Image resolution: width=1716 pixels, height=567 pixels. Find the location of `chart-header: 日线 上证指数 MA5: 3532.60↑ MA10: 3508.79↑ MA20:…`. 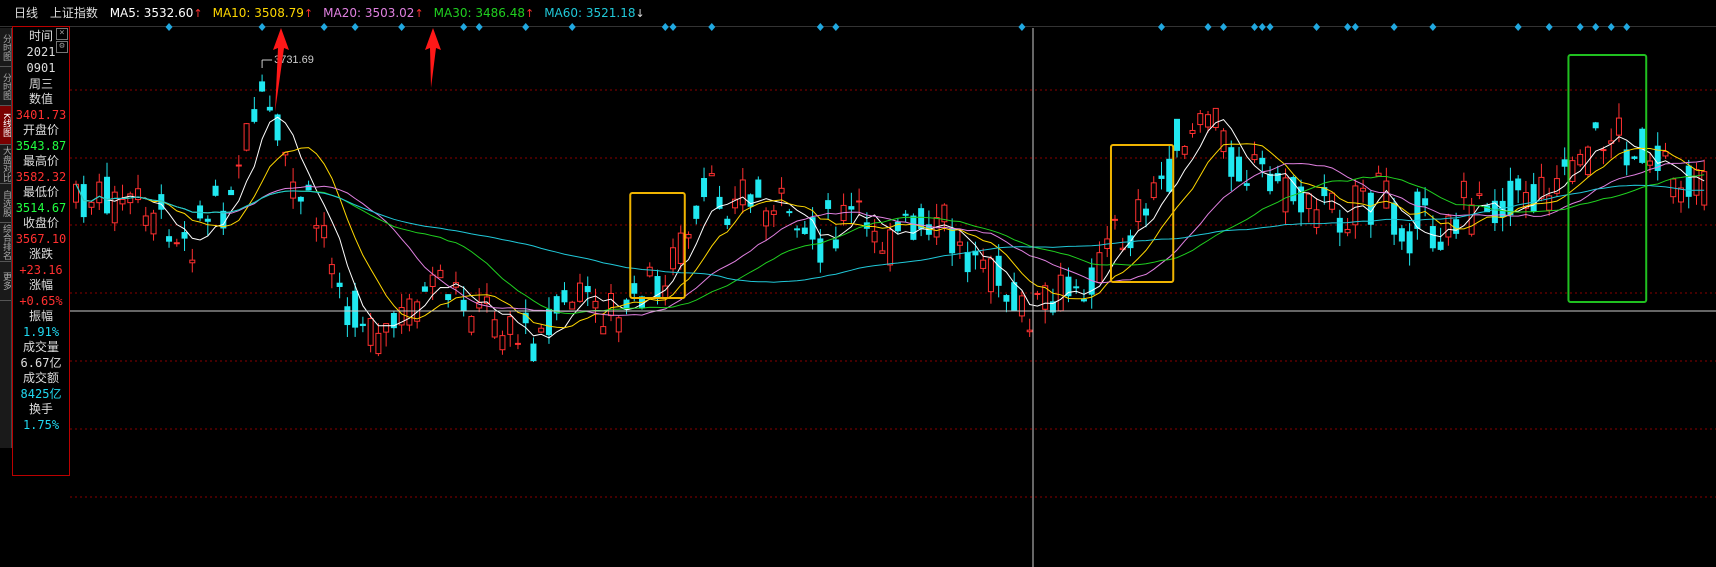

chart-header: 日线 上证指数 MA5: 3532.60↑ MA10: 3508.79↑ MA20:… is located at coordinates (858, 13).